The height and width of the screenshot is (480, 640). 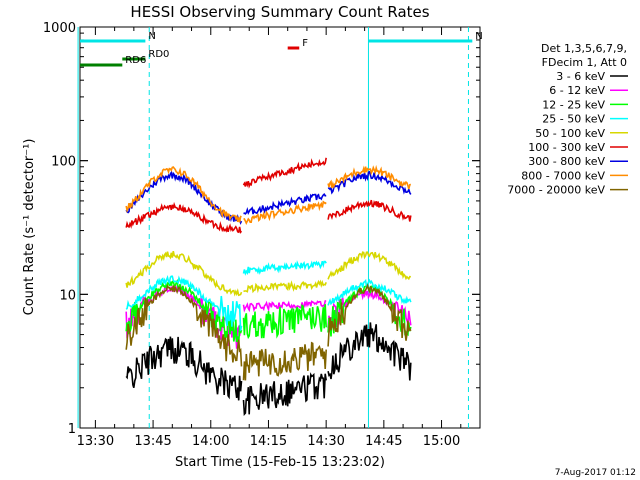 I want to click on legend-entry-label: 25 - 50 keV, so click(x=573, y=119).